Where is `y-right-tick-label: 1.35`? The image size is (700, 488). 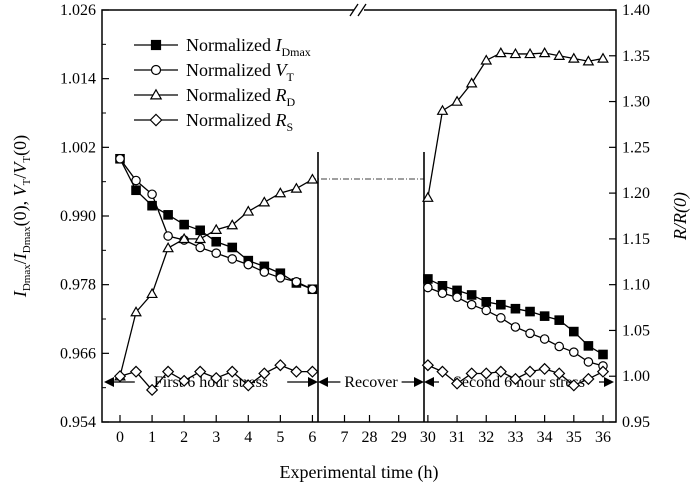 y-right-tick-label: 1.35 is located at coordinates (636, 56).